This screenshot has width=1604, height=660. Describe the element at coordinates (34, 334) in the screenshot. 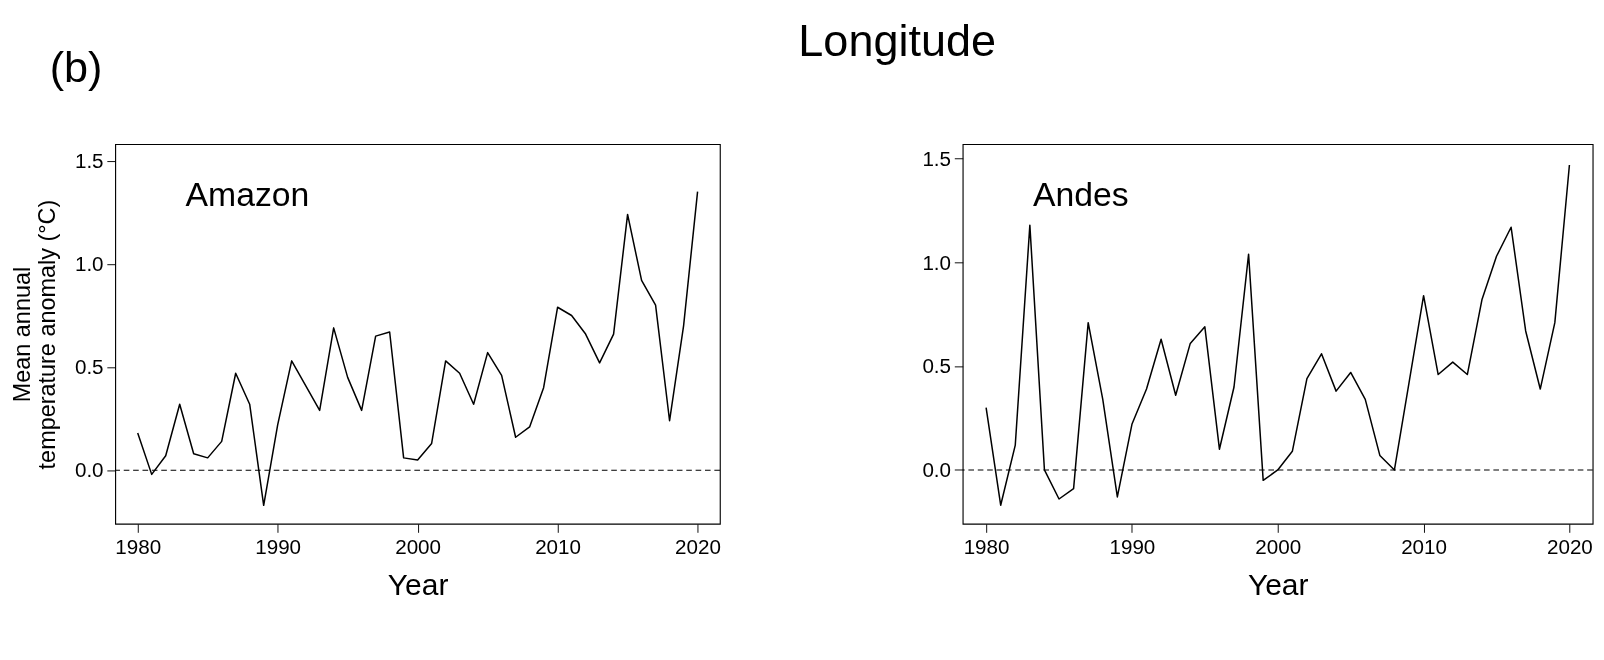

I see `y-axis-title: Mean annual temperature anomaly (°C)` at that location.